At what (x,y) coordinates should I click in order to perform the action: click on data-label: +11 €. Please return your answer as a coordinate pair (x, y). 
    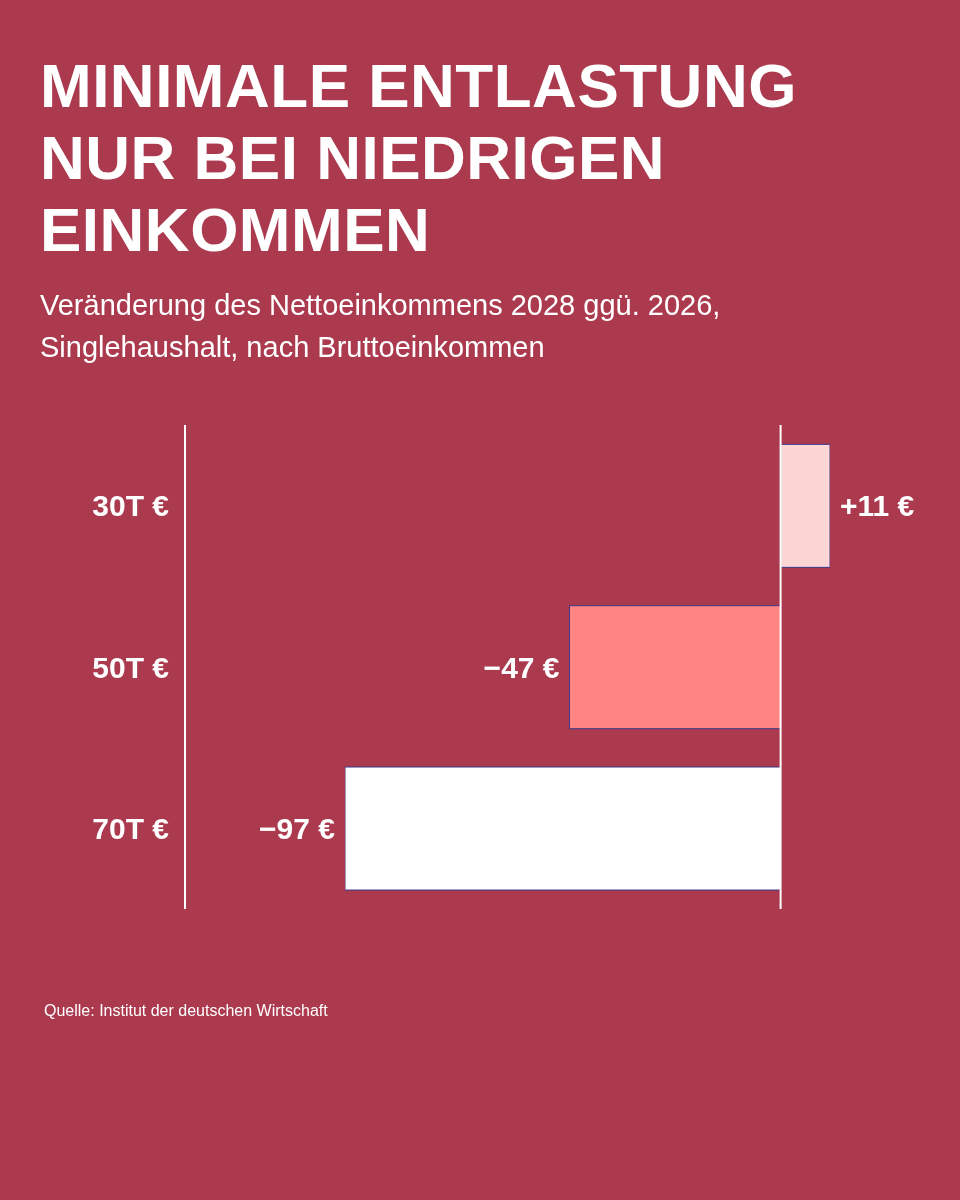
    Looking at the image, I should click on (877, 506).